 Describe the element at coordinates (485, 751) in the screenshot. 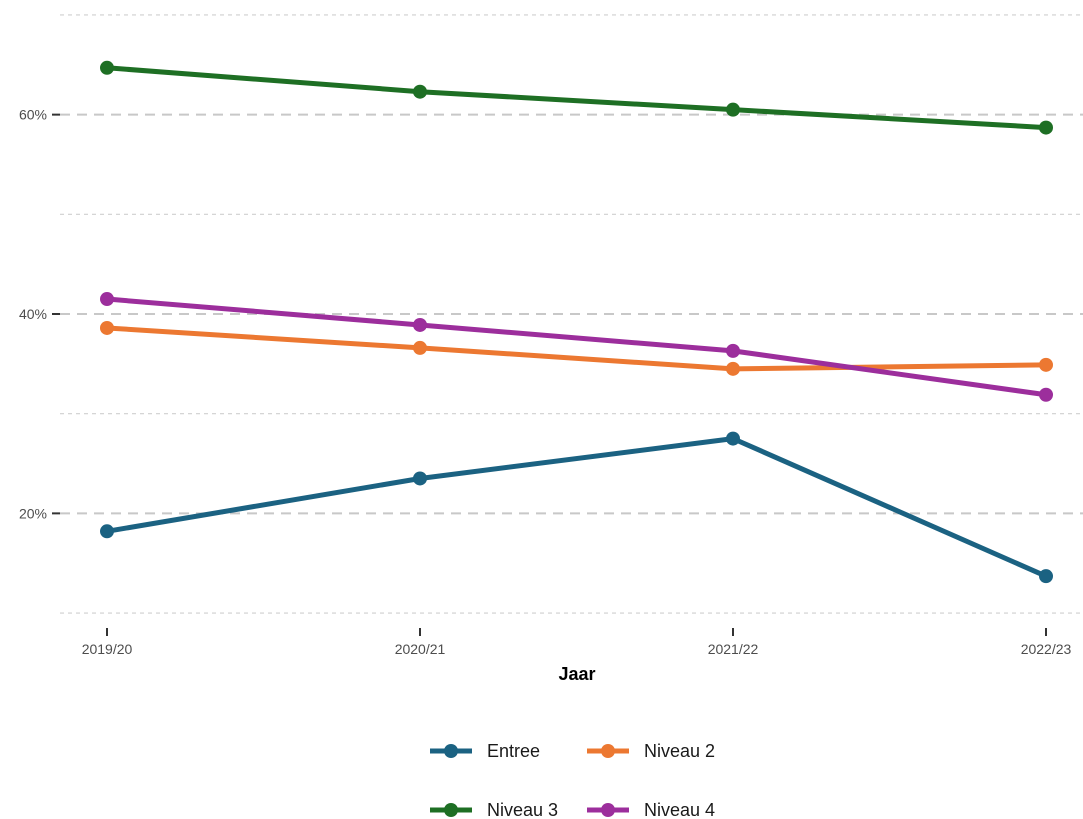

I see `legend-item-entree: Entree` at that location.